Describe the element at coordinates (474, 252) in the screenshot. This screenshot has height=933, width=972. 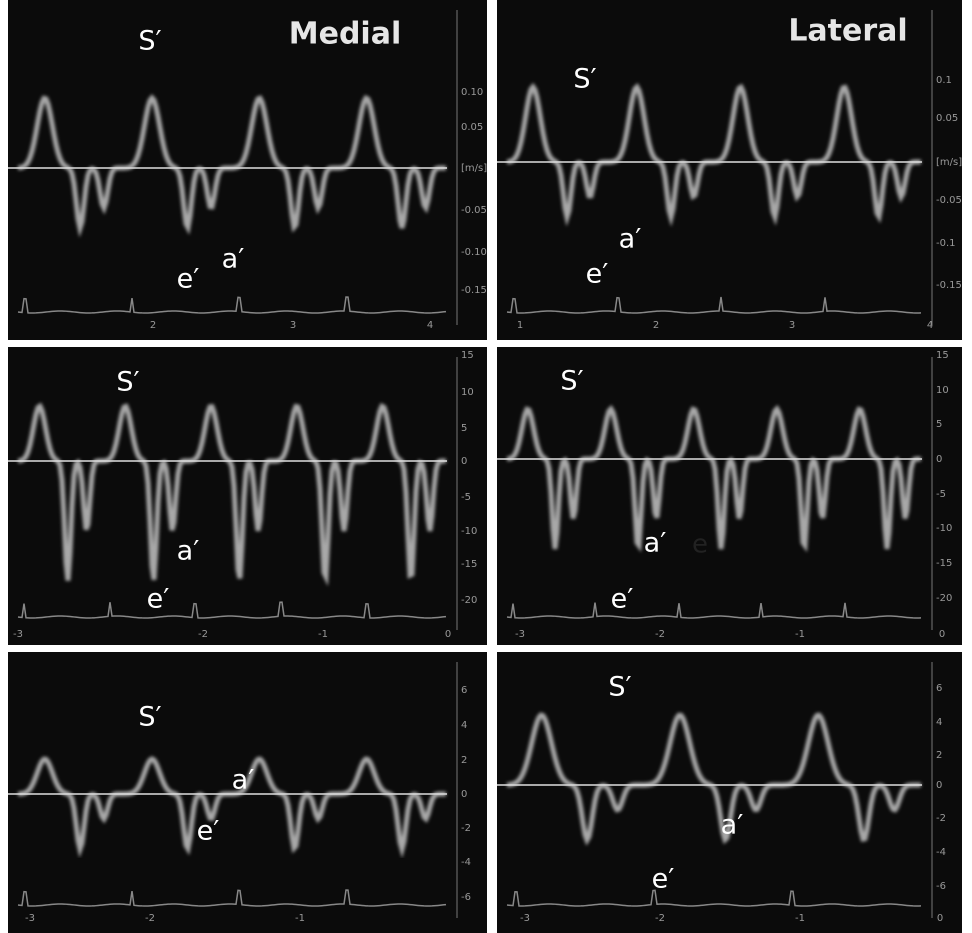
I see `y-tick-label: -0.10` at that location.